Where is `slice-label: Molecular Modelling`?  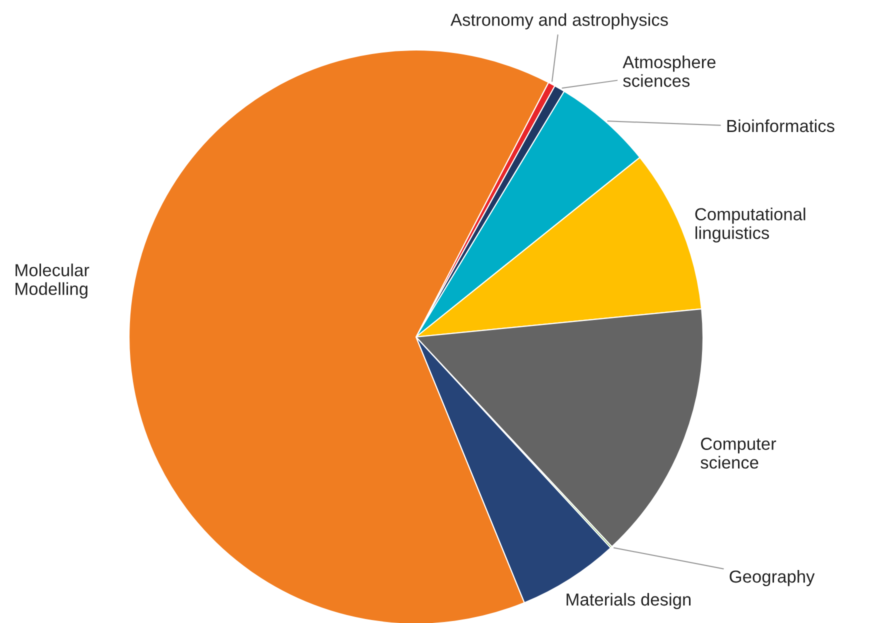 slice-label: Molecular Modelling is located at coordinates (53, 281).